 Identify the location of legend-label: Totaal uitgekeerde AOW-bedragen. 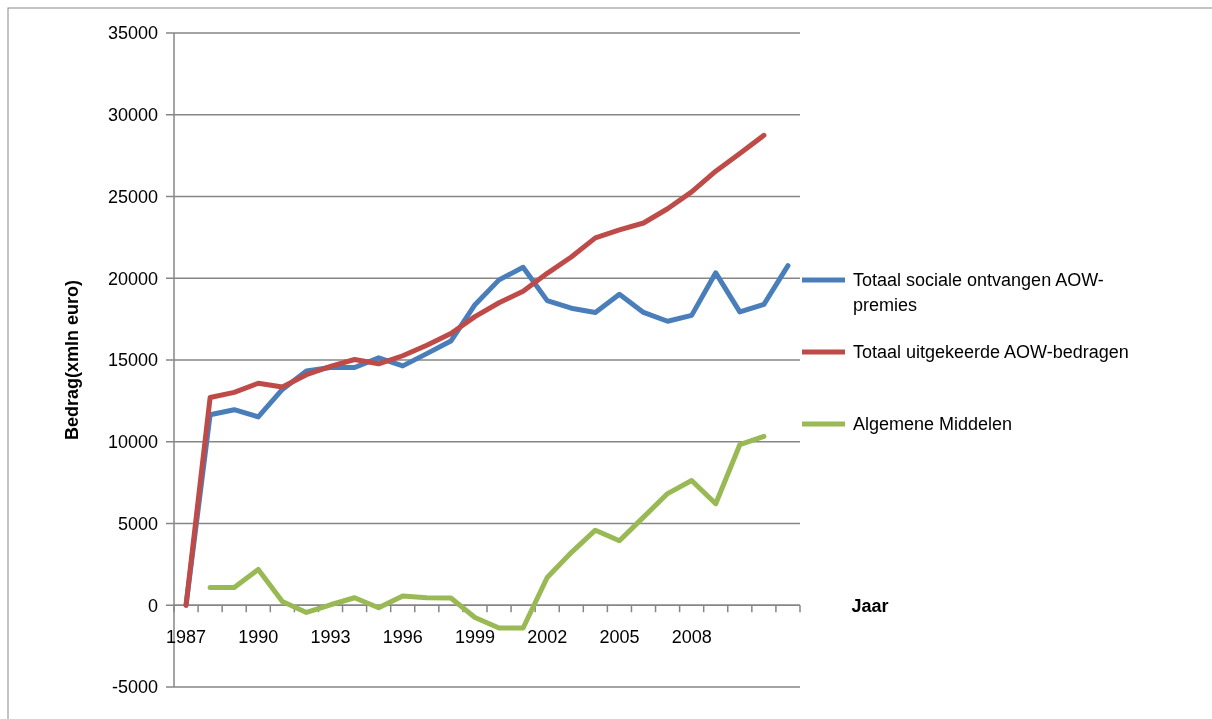
(991, 352).